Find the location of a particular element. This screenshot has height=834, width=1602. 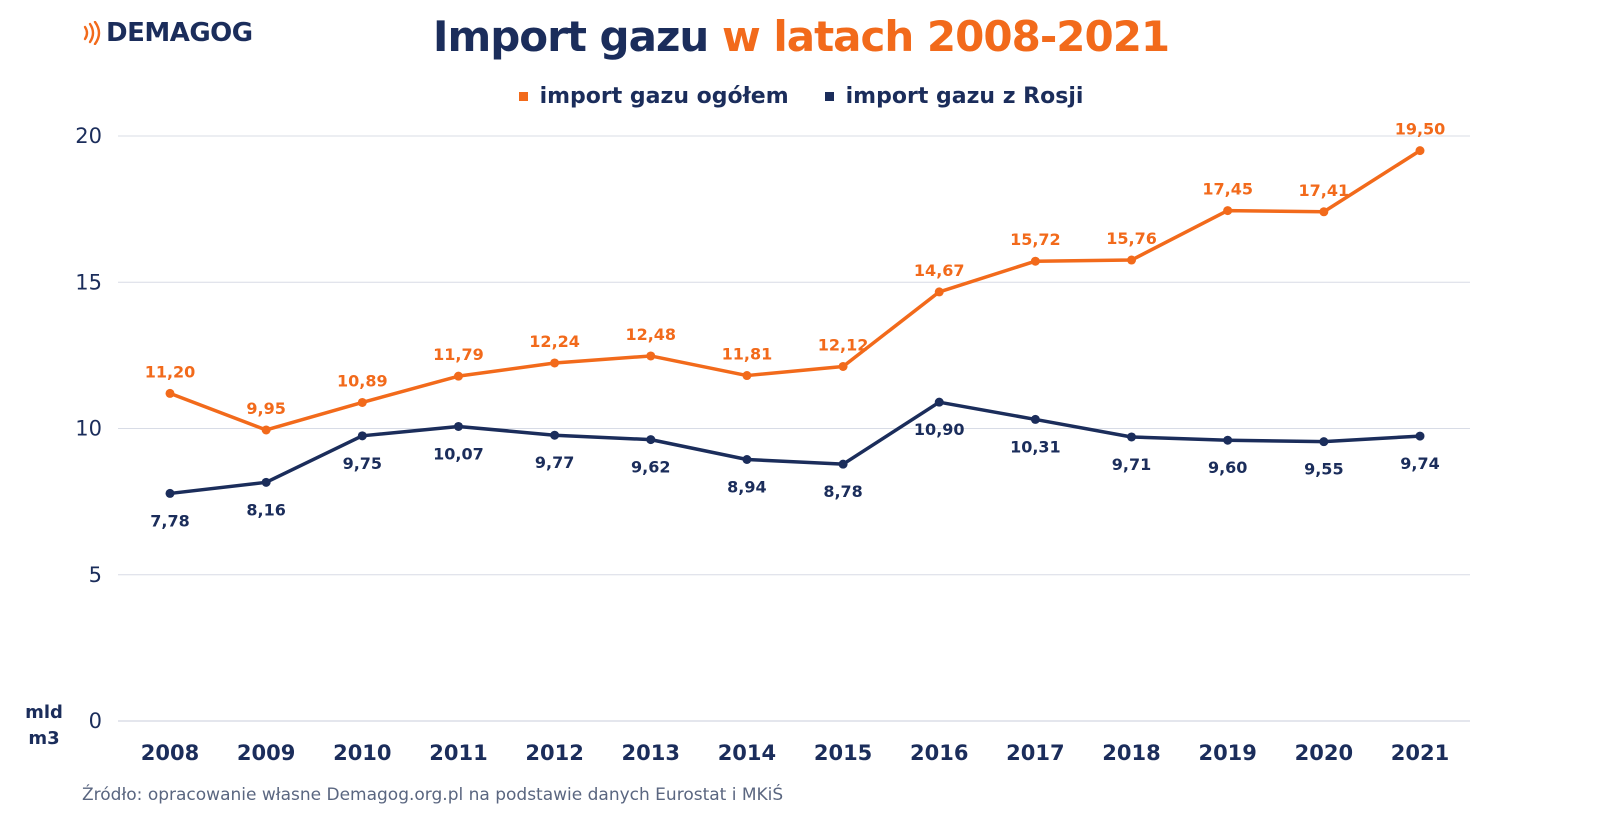

data-label: 10,31 is located at coordinates (1035, 446).